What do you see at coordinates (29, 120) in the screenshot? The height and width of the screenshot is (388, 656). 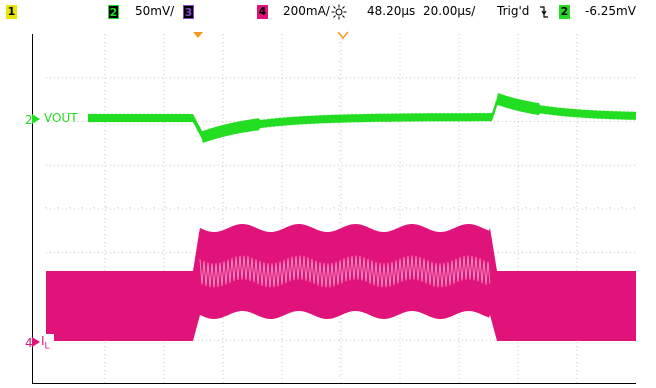 I see `vout-channel-number: 2` at bounding box center [29, 120].